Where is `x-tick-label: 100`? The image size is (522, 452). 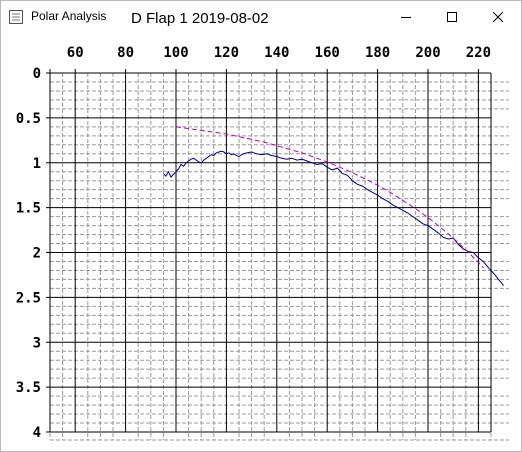 x-tick-label: 100 is located at coordinates (175, 53).